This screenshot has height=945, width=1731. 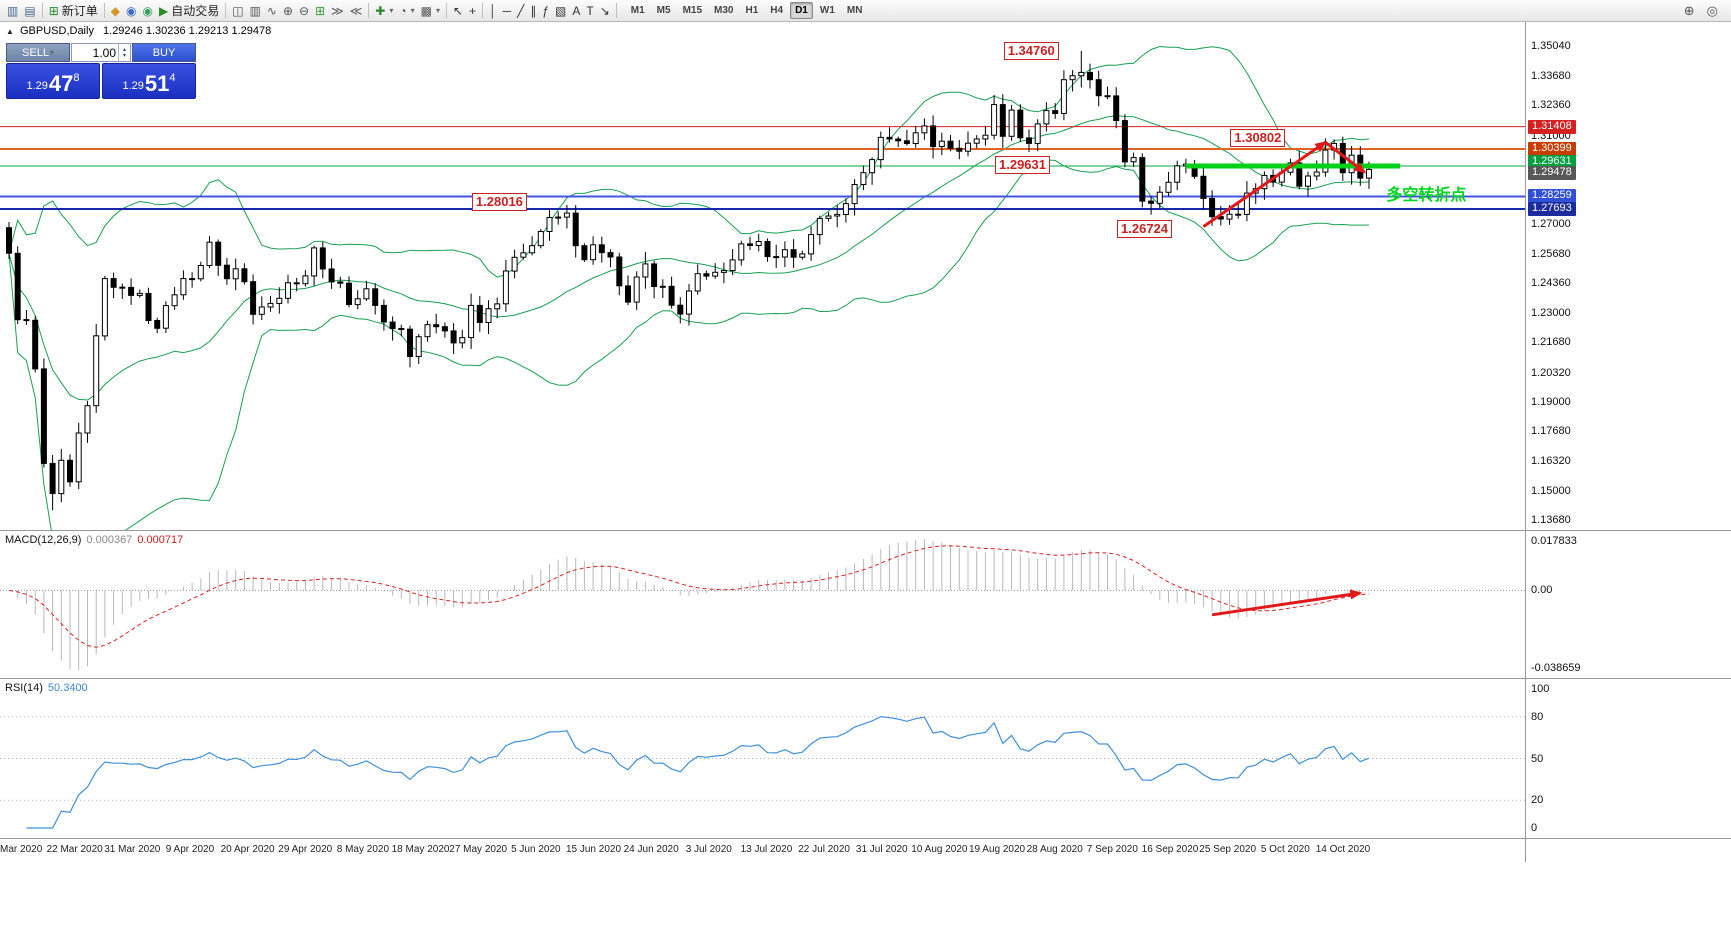 I want to click on date-label: 14 Oct 2020, so click(x=1343, y=849).